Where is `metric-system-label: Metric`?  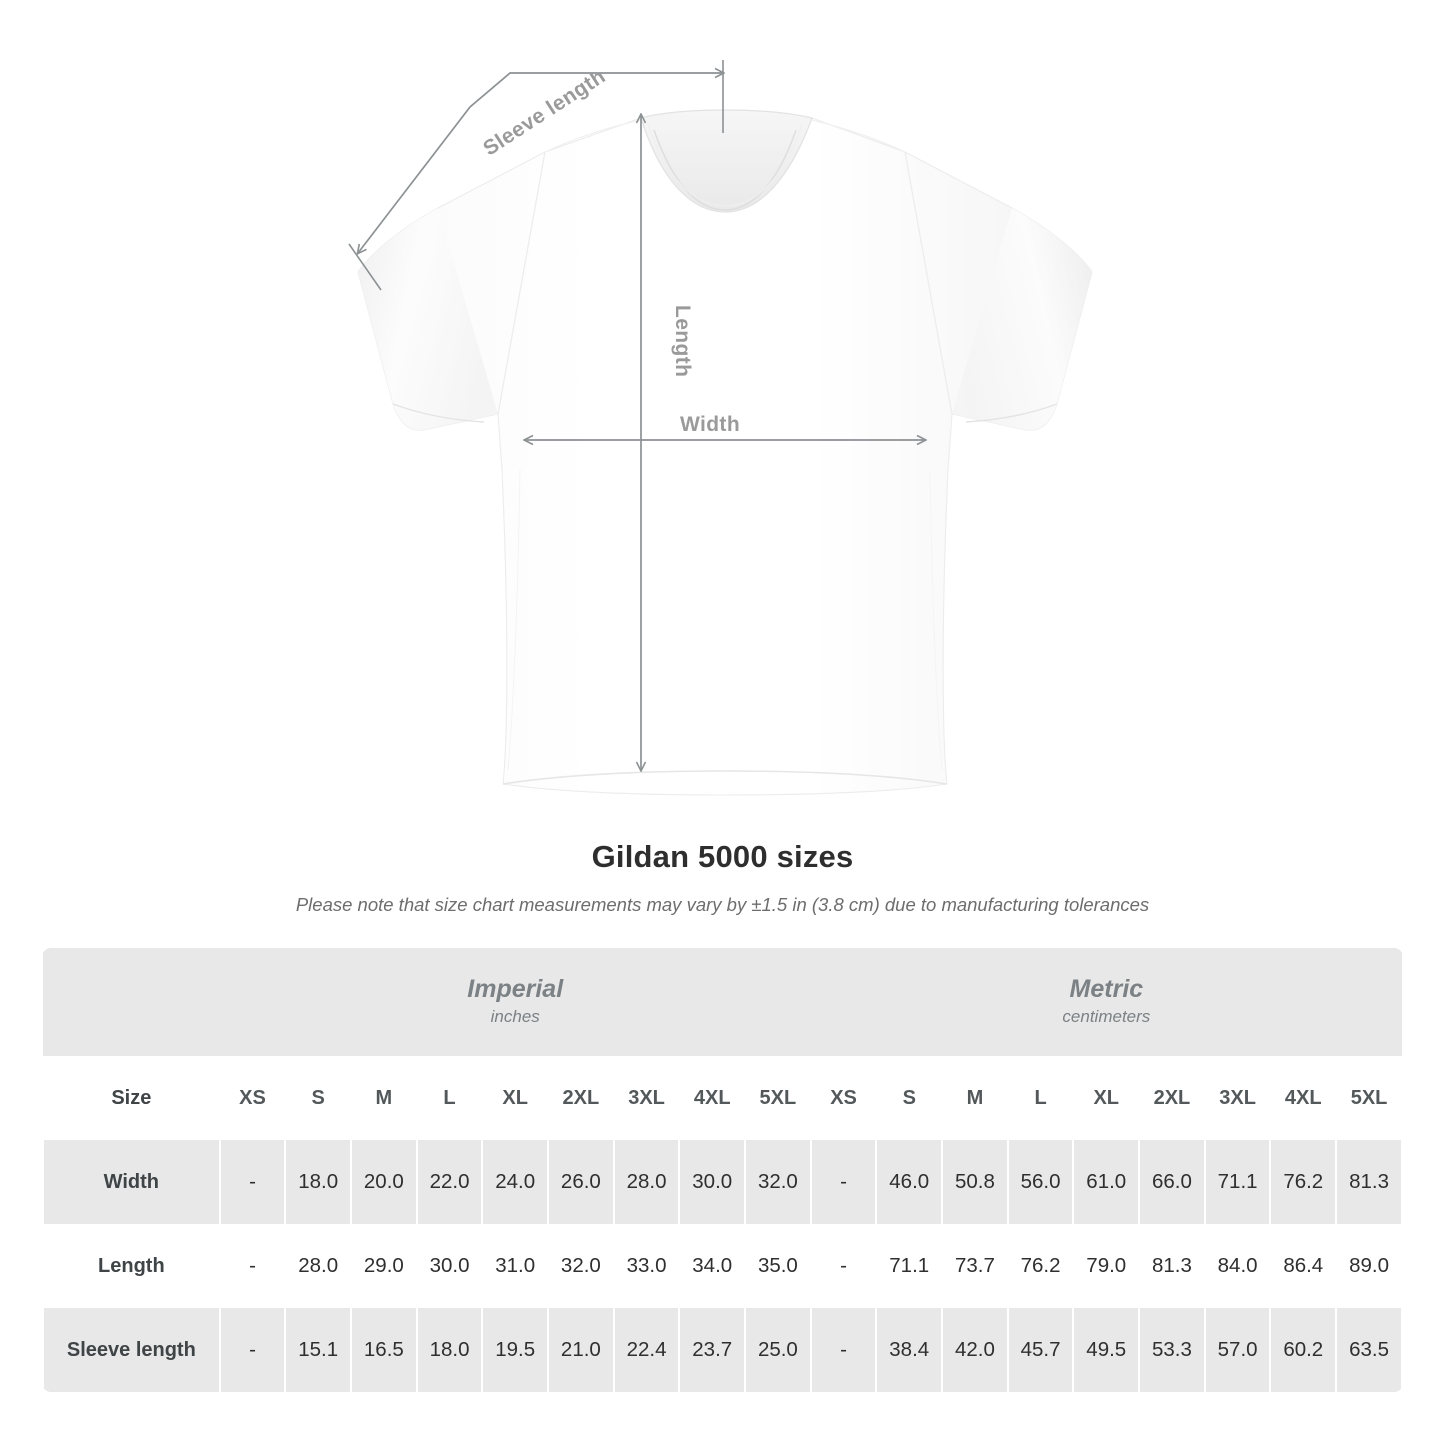
metric-system-label: Metric is located at coordinates (1106, 988).